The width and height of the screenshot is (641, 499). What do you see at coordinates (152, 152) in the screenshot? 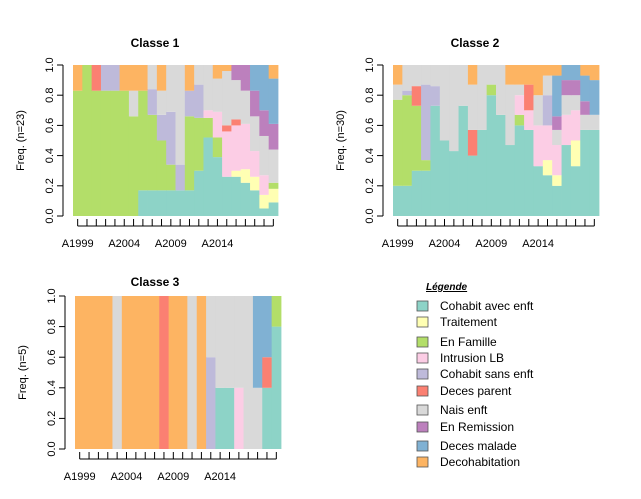
I see `bar-segment-2007-en-famille` at bounding box center [152, 152].